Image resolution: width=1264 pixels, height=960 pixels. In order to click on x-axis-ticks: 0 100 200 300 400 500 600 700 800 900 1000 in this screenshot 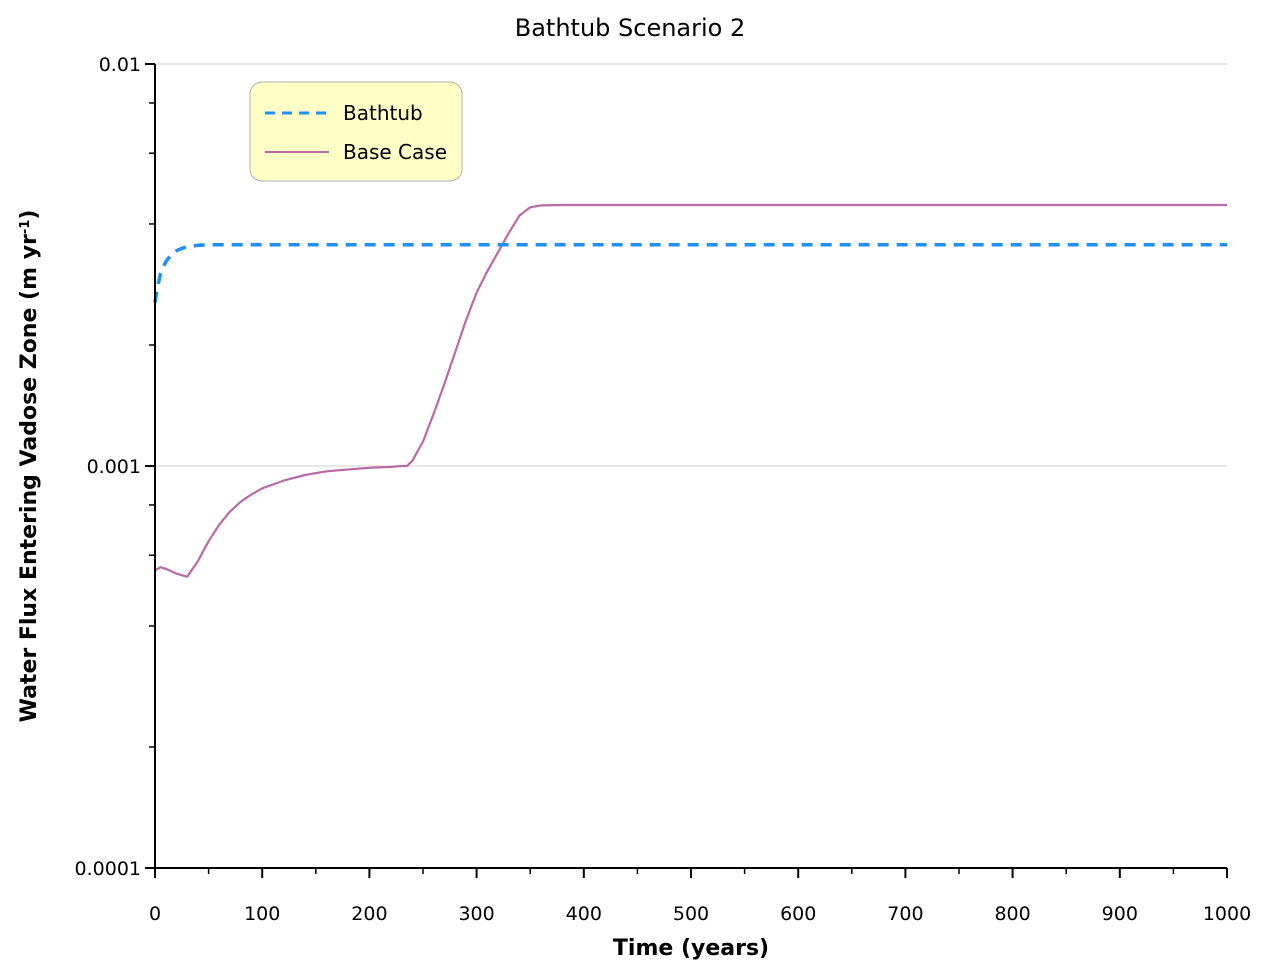, I will do `click(700, 896)`.